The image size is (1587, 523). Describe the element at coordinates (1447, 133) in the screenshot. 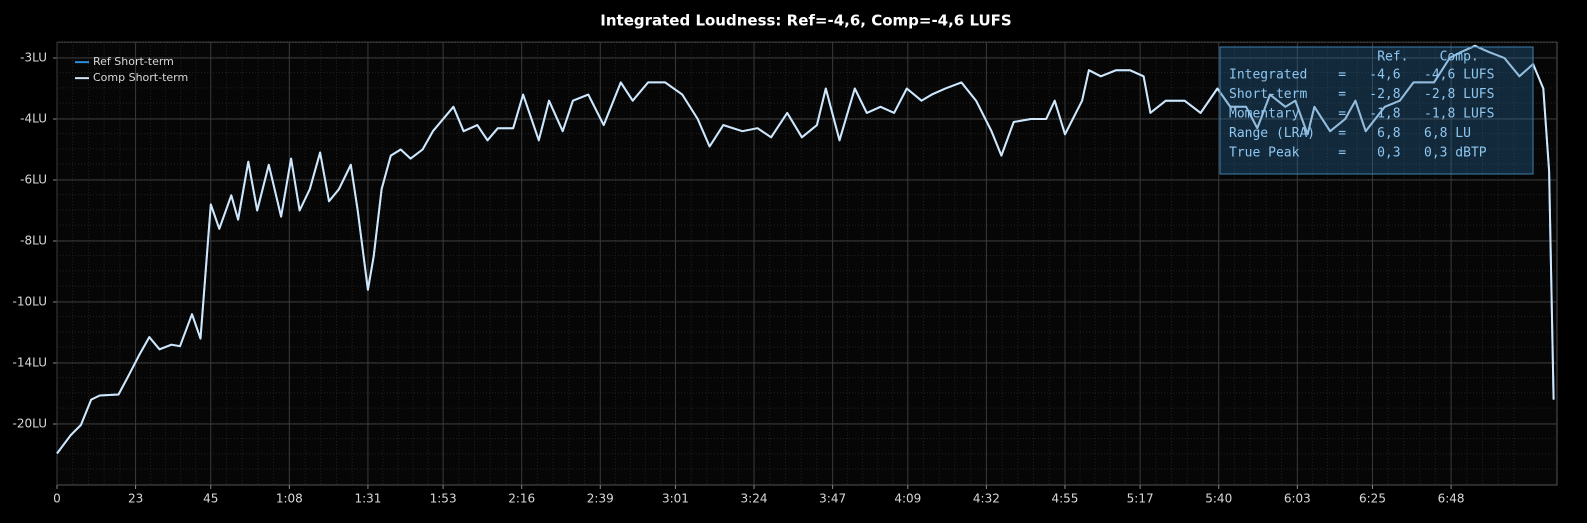

I see `stats-comp: 6,8 LU` at that location.